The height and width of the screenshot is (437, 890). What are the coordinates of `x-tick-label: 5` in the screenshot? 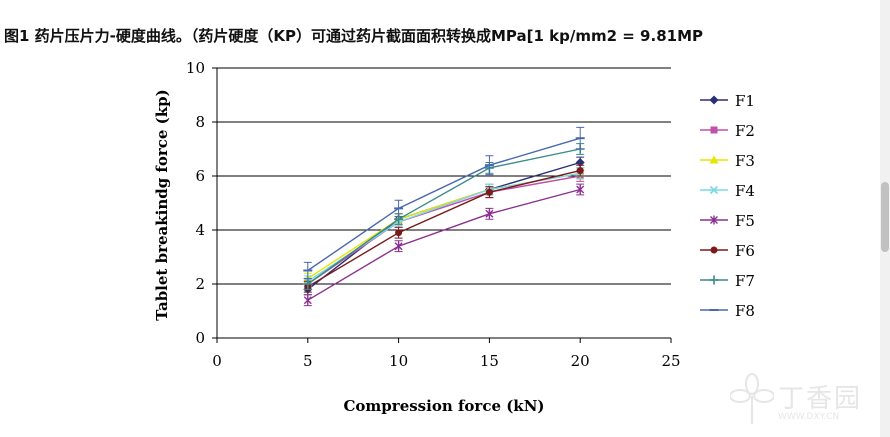 It's located at (308, 361).